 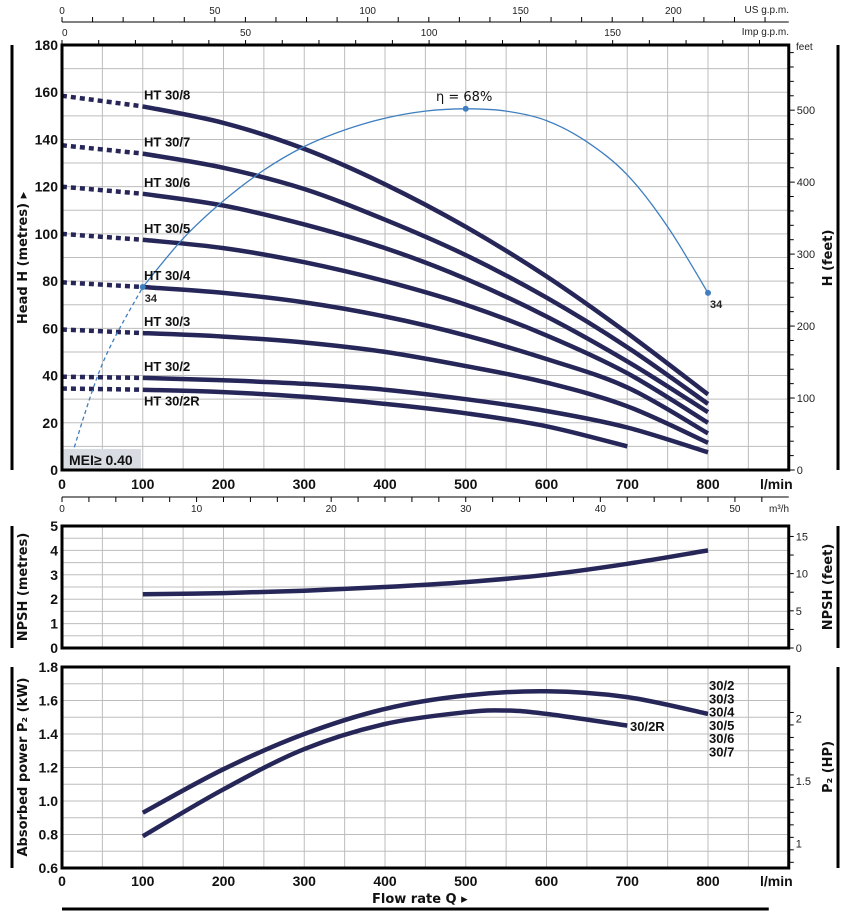 I want to click on npsh-y-tick-label: 3, so click(x=54, y=575).